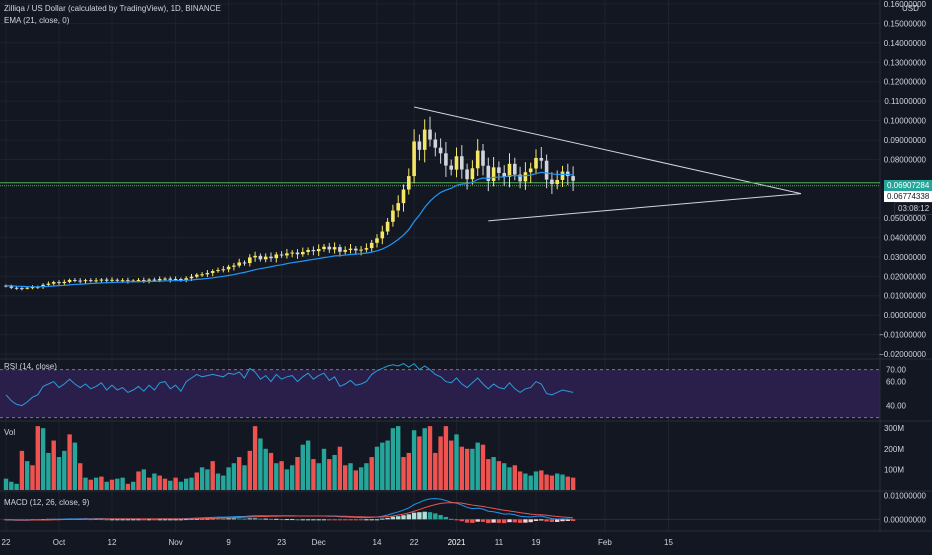 The width and height of the screenshot is (932, 555). What do you see at coordinates (10, 432) in the screenshot?
I see `volume-legend: Vol` at bounding box center [10, 432].